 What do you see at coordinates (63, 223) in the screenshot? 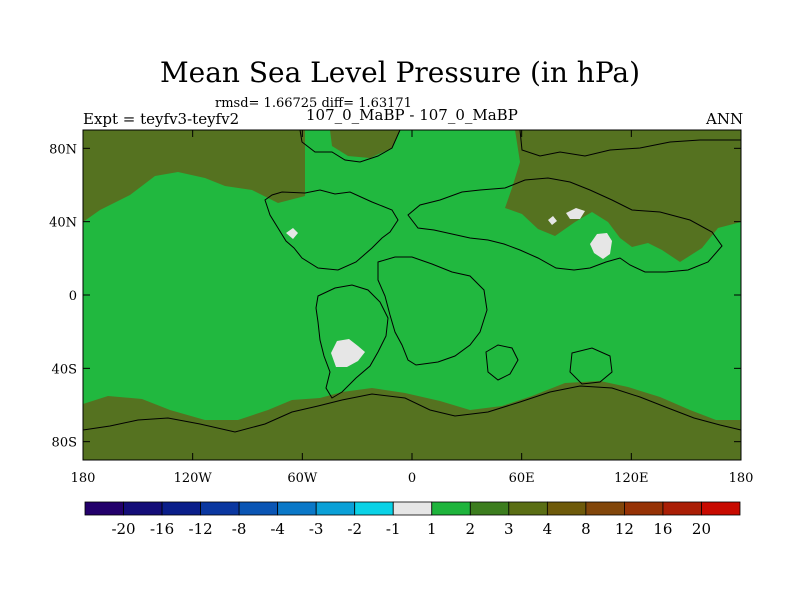
I see `y-tick-label: 40N` at bounding box center [63, 223].